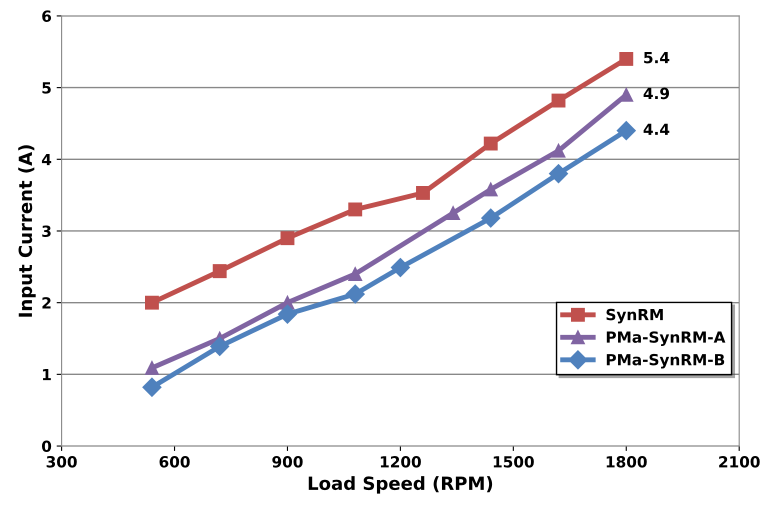  Describe the element at coordinates (61, 462) in the screenshot. I see `x-tick-label: 300` at that location.